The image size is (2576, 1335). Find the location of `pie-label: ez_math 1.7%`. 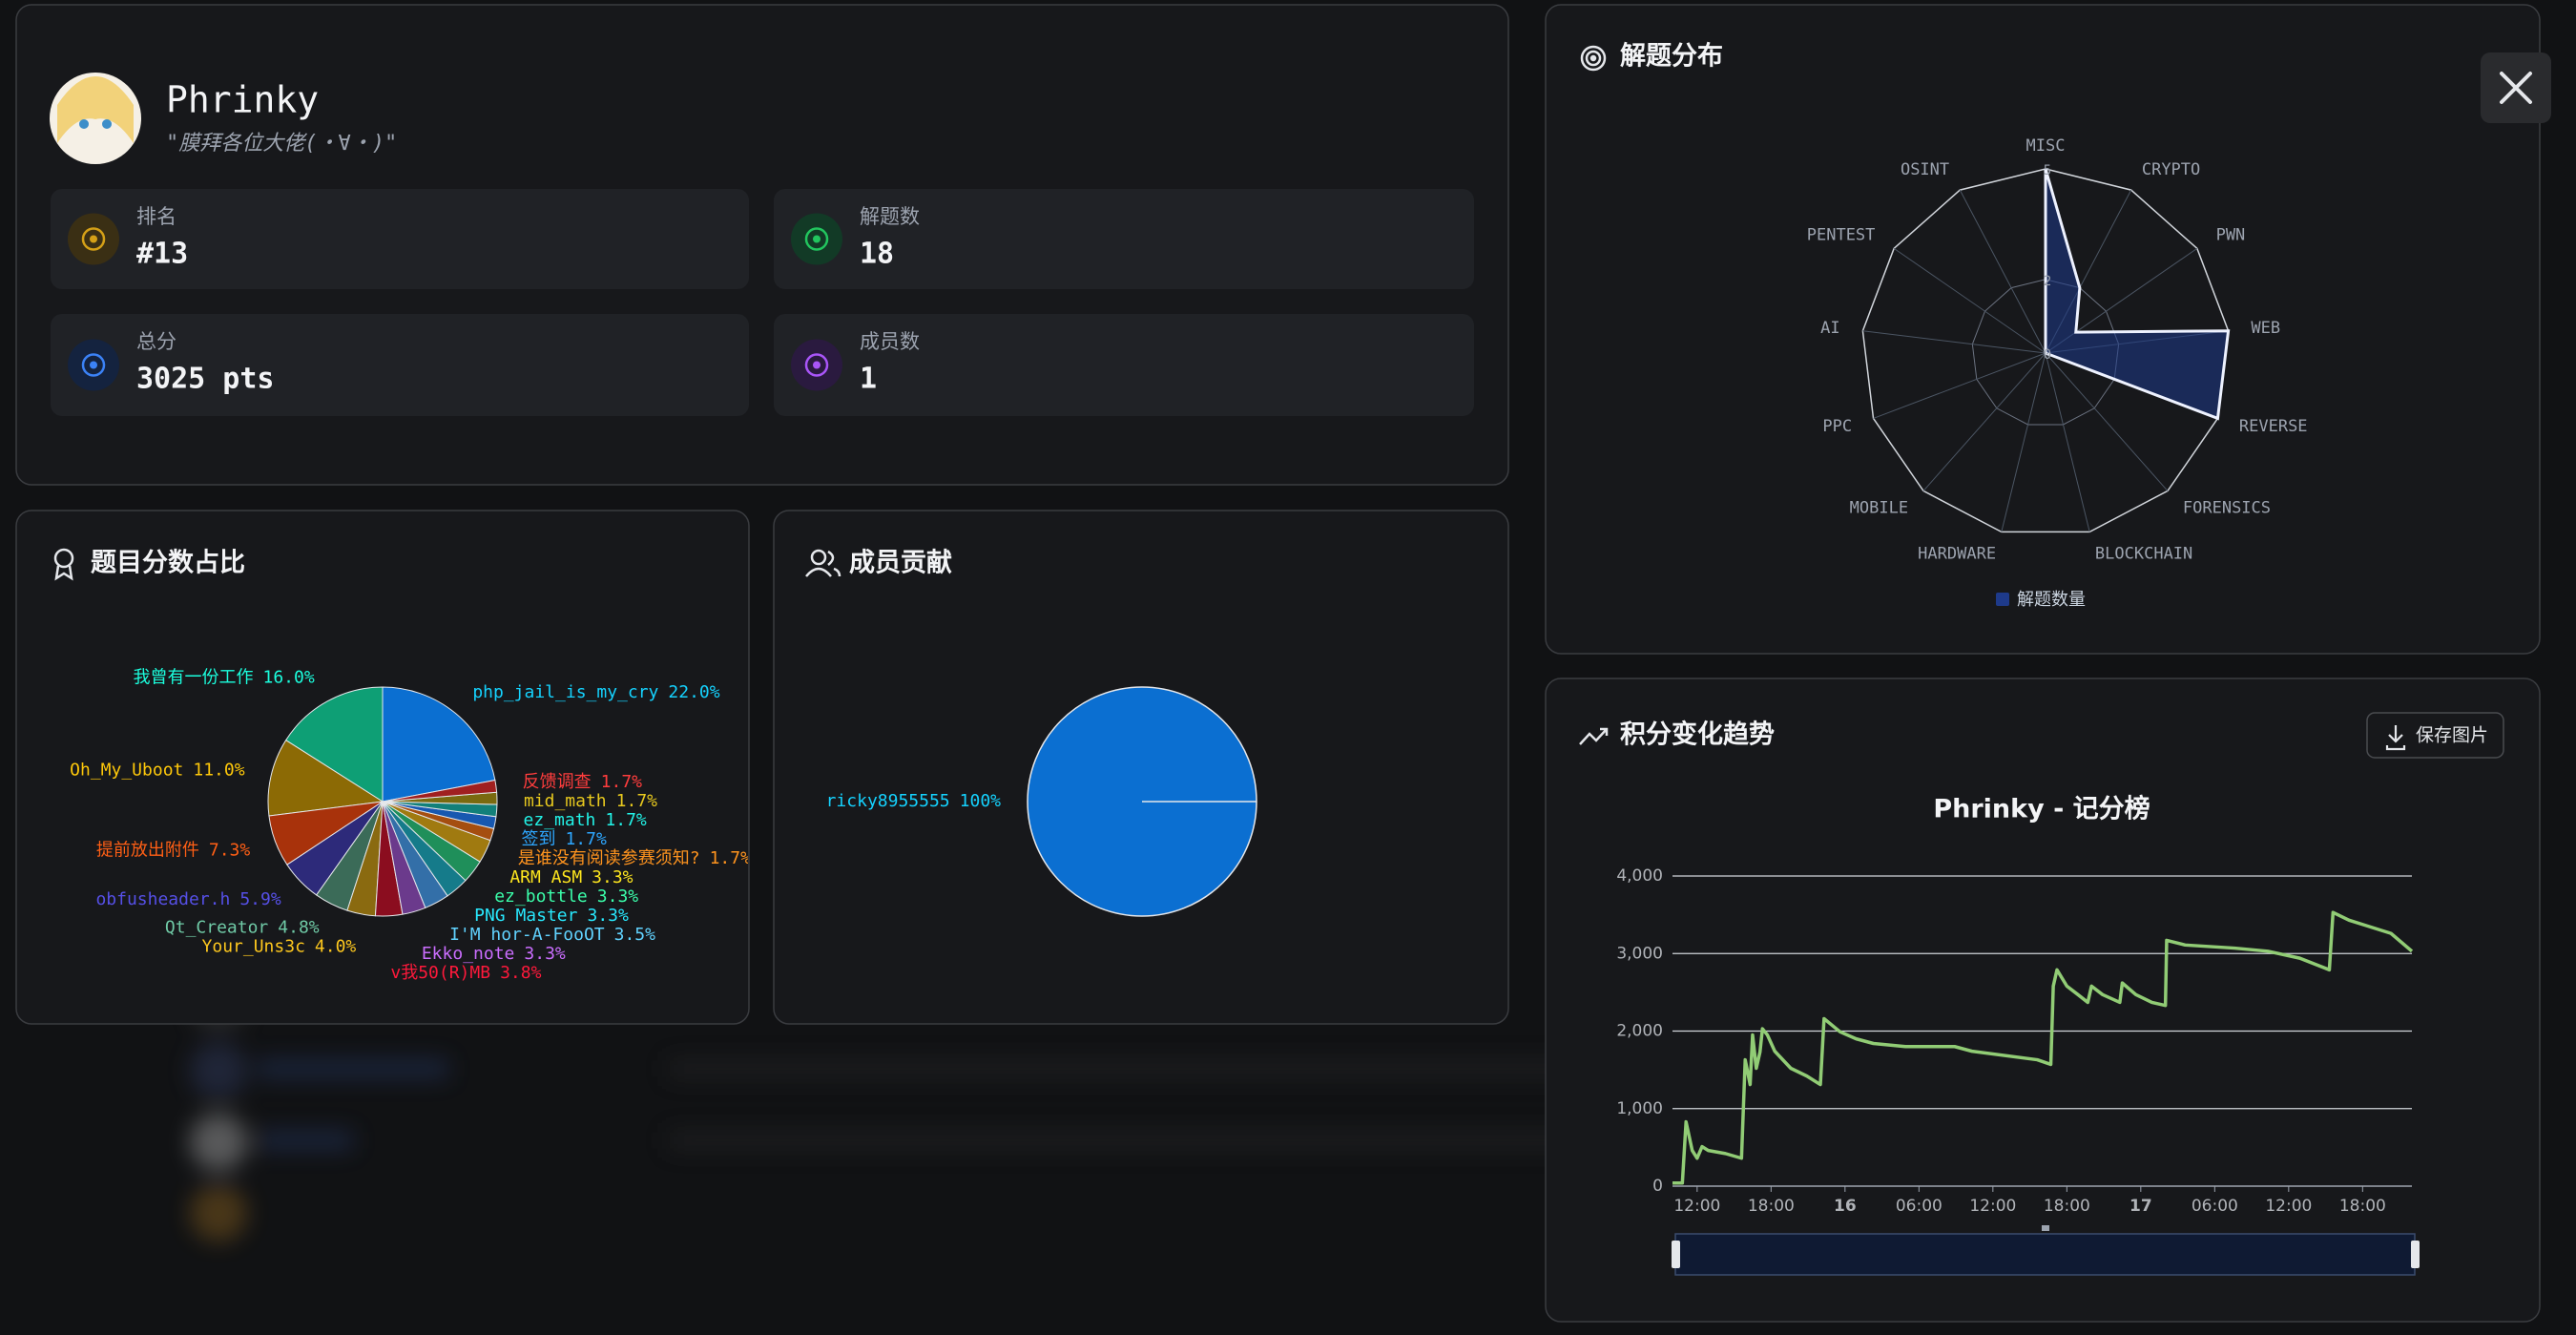

pie-label: ez_math 1.7% is located at coordinates (585, 820).